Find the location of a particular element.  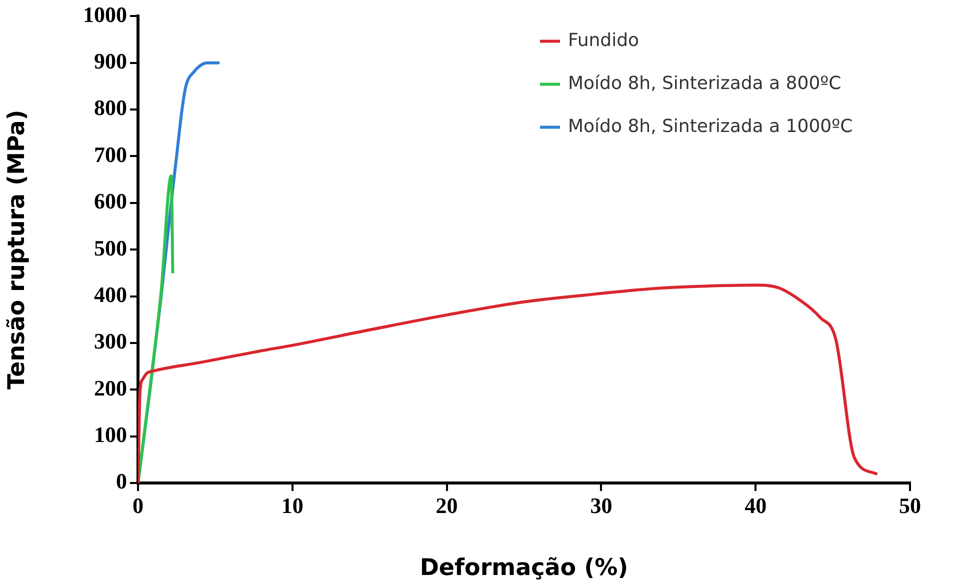

y-tick-label: 1000 is located at coordinates (105, 14).